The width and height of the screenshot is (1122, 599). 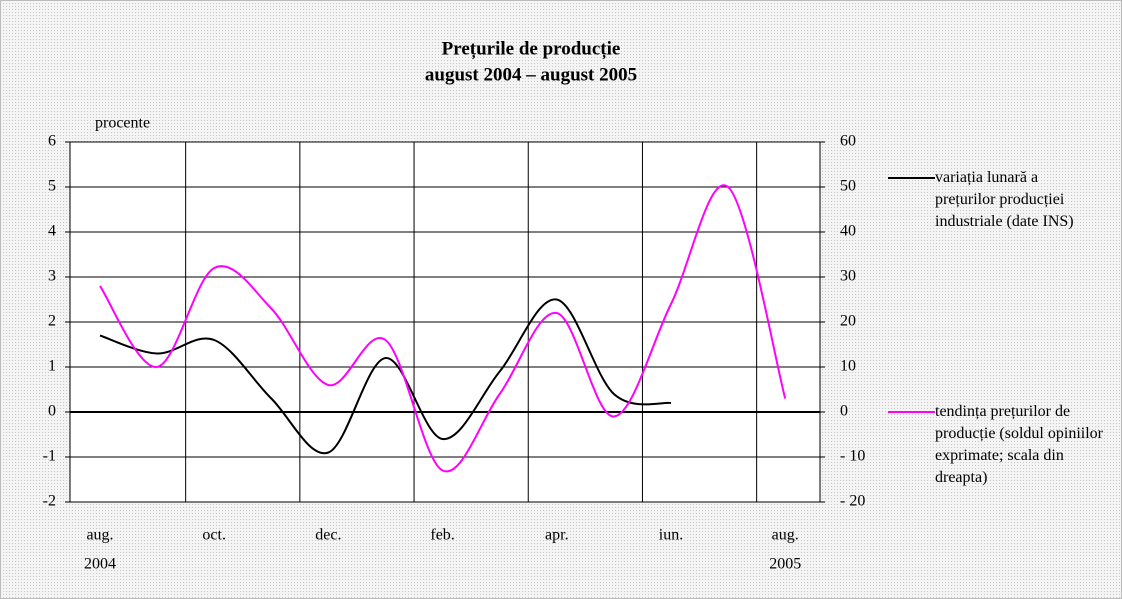 I want to click on x-tick-label: iun., so click(x=671, y=535).